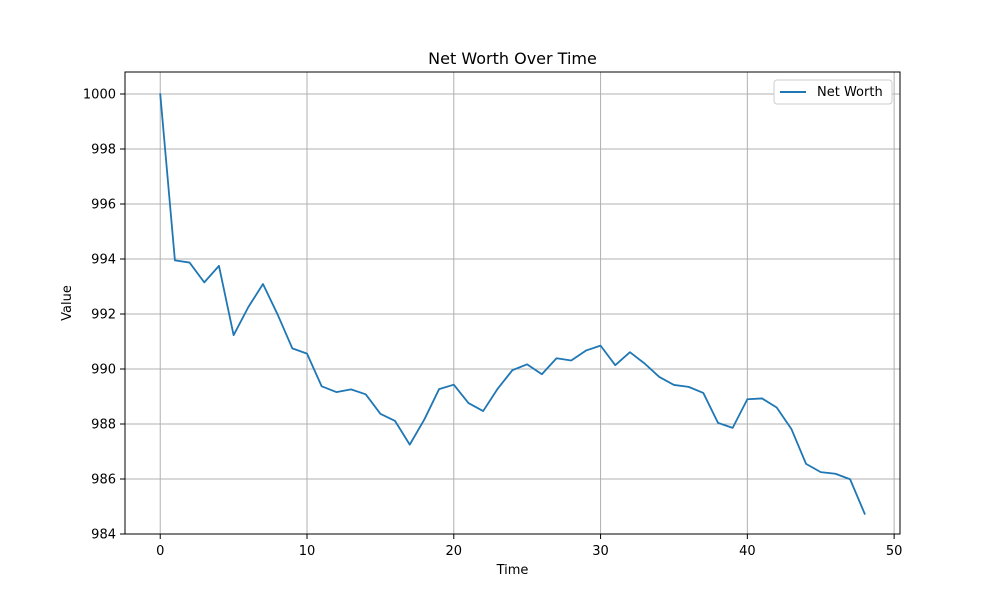 The image size is (1000, 600). I want to click on legend: Net Worth, so click(833, 92).